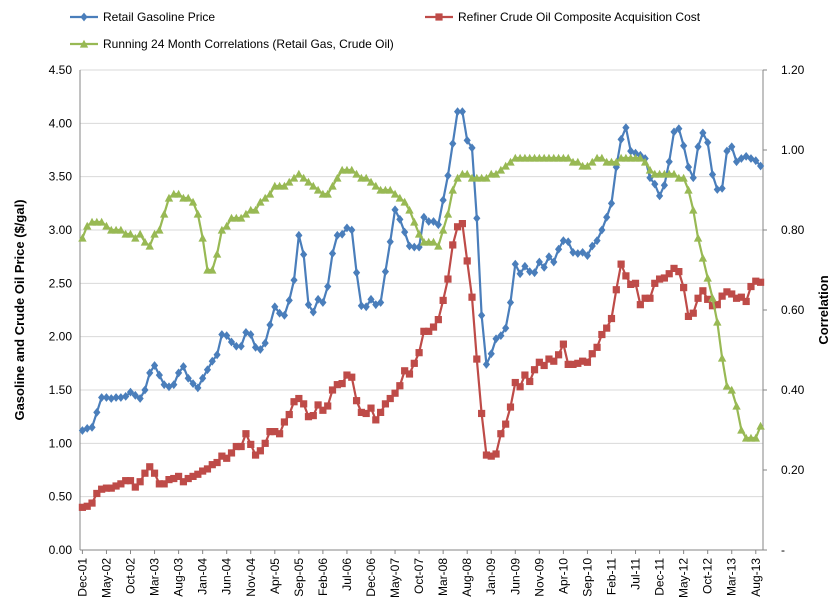 The width and height of the screenshot is (833, 604). What do you see at coordinates (793, 150) in the screenshot?
I see `y2-tick-label: 1.00` at bounding box center [793, 150].